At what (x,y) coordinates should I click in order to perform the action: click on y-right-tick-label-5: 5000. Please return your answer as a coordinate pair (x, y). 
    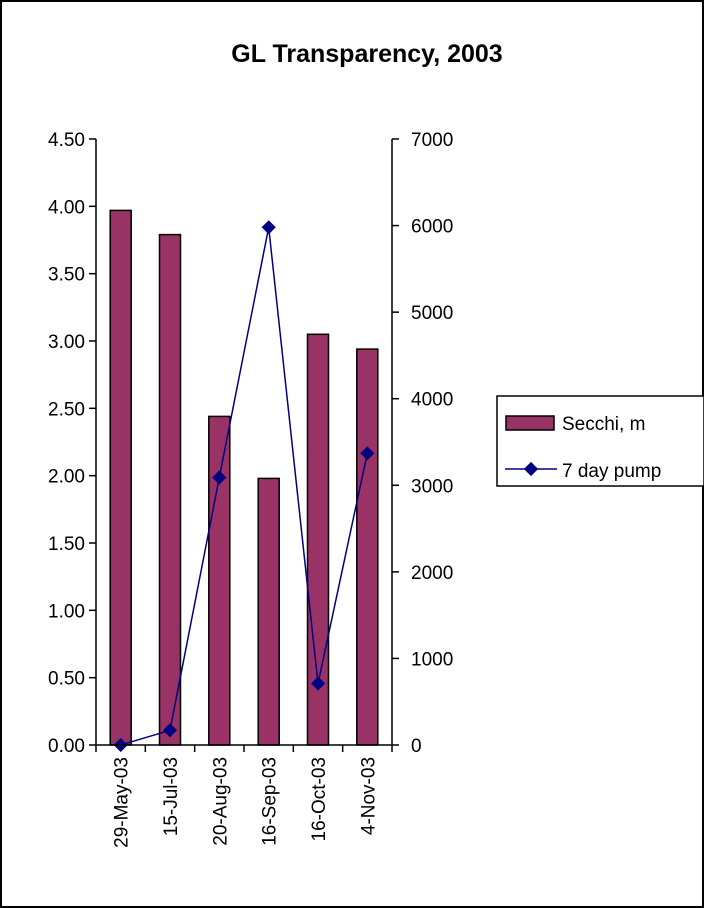
    Looking at the image, I should click on (432, 313).